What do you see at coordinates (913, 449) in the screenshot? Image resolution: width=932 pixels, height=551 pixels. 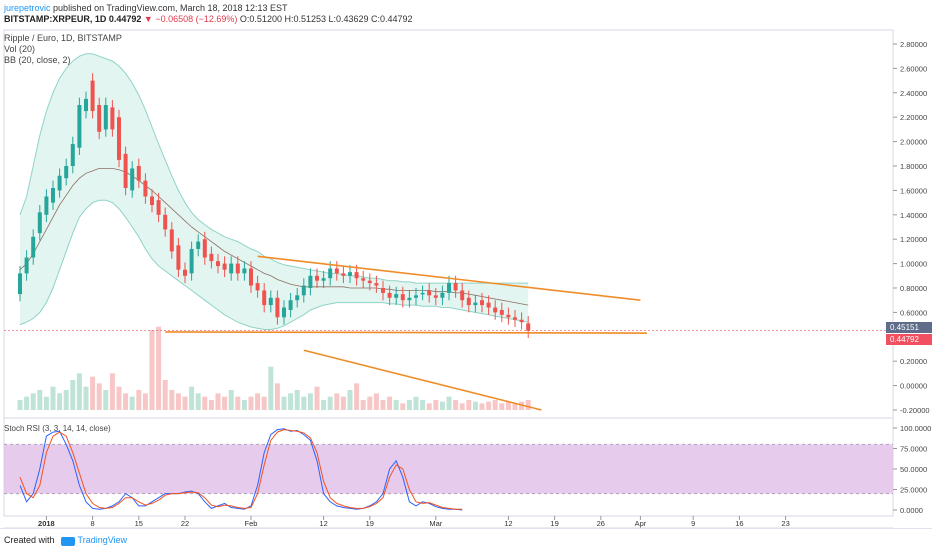 I see `rsi-tick-label: 75.0000` at bounding box center [913, 449].